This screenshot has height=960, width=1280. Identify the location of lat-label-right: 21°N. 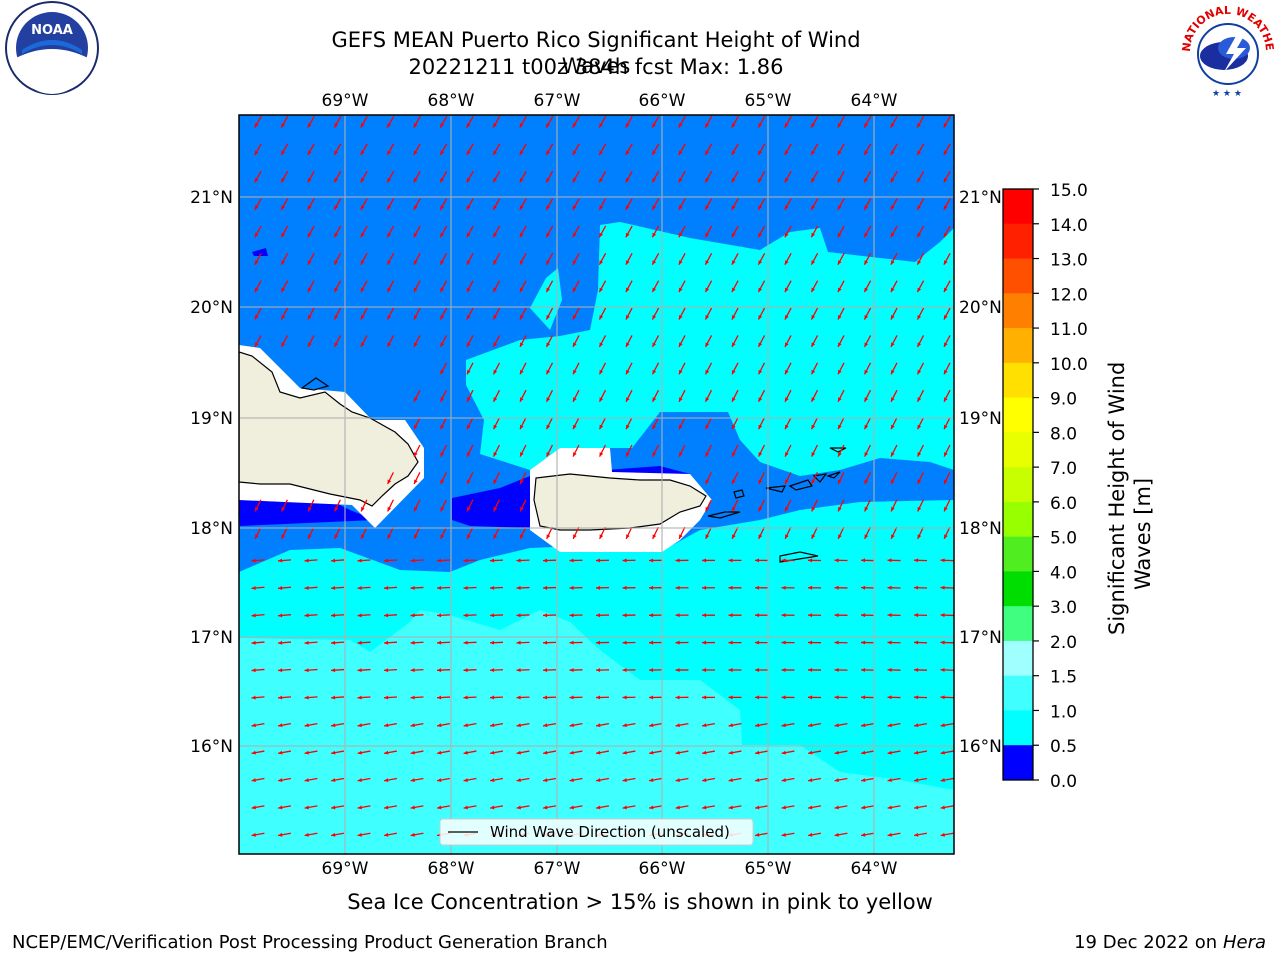
(980, 198).